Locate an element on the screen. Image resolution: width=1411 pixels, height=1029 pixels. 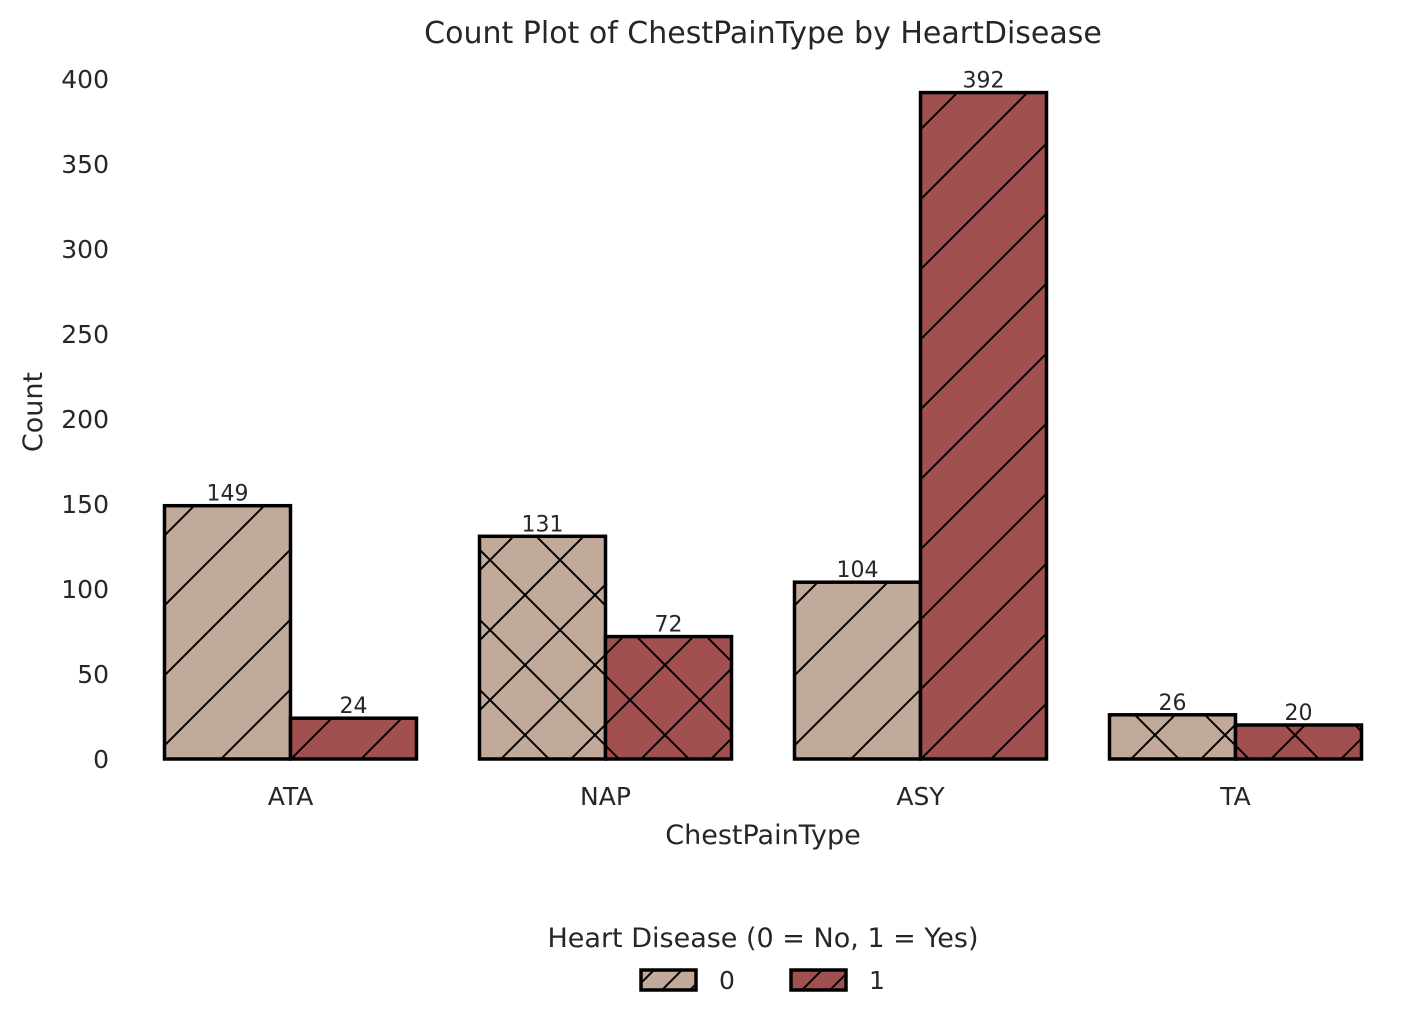
bar-value-label: 20 is located at coordinates (1299, 713).